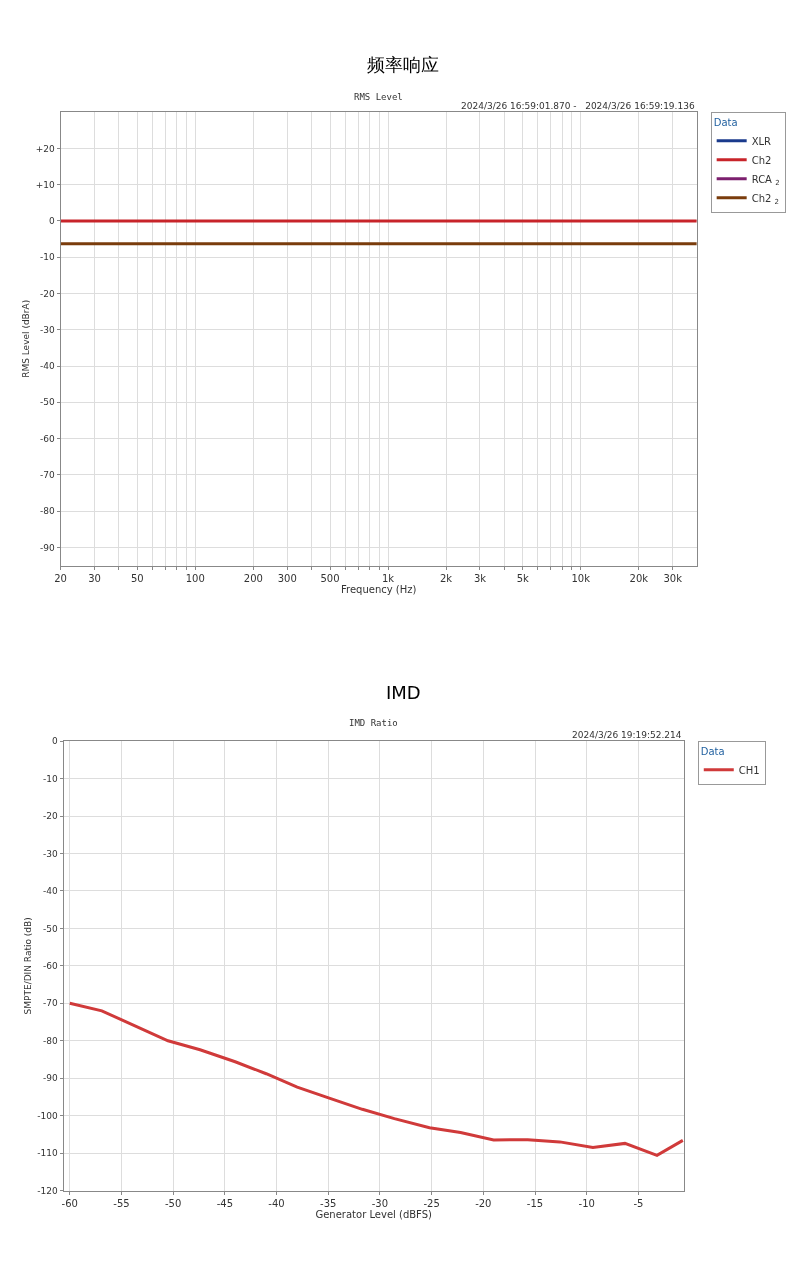 The height and width of the screenshot is (1269, 800). What do you see at coordinates (376, 1079) in the screenshot?
I see `line-series` at bounding box center [376, 1079].